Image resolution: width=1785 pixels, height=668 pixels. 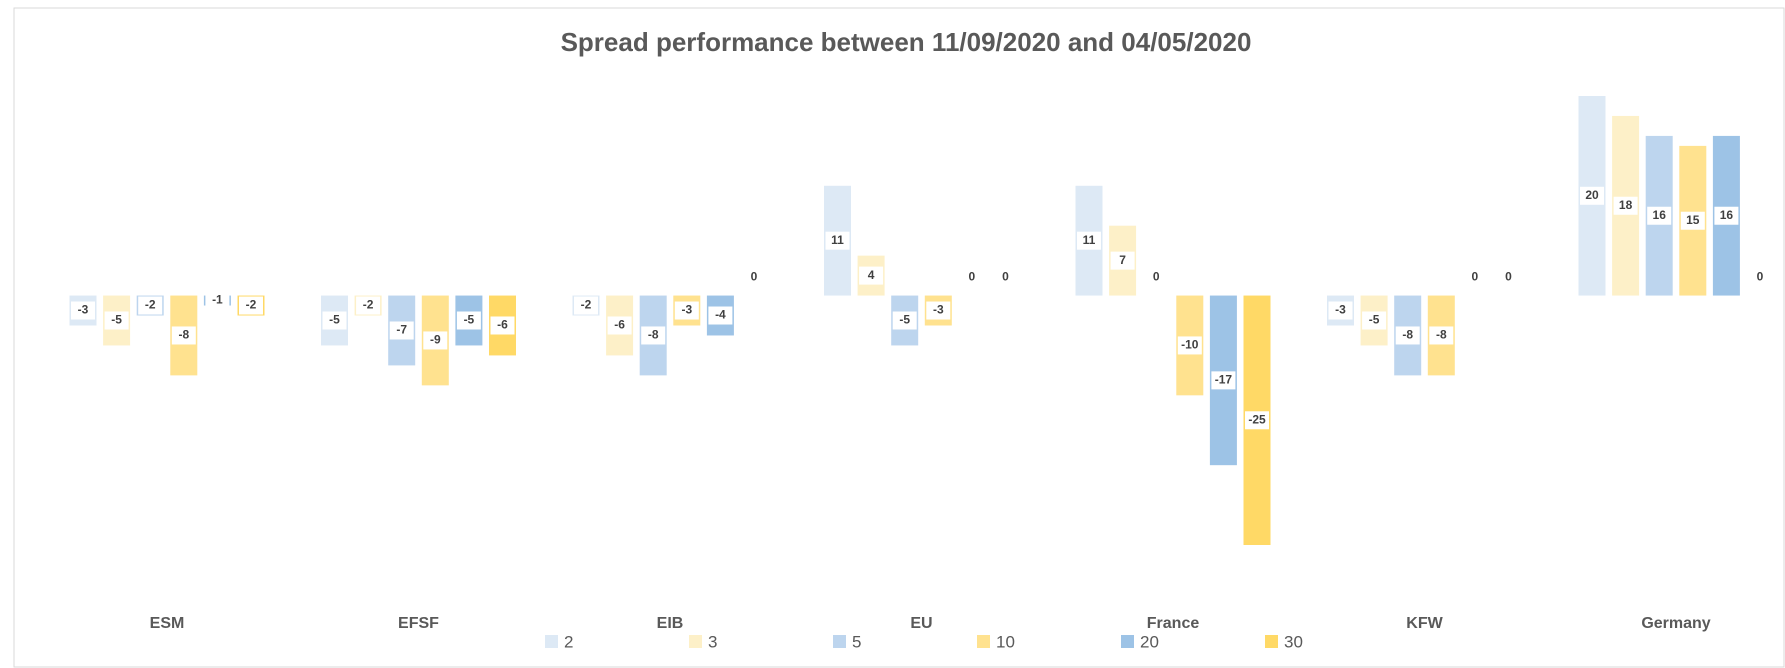 I want to click on legend-label: 20, so click(x=1149, y=641).